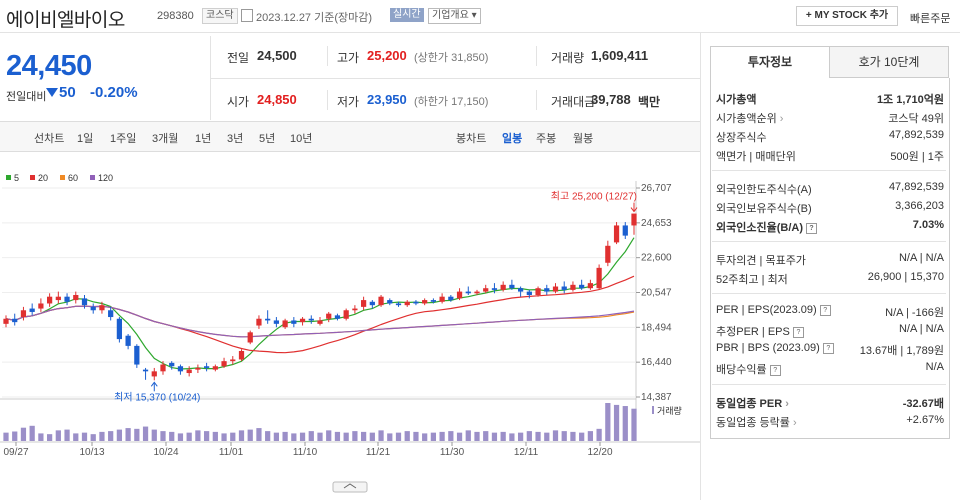 The height and width of the screenshot is (500, 960). Describe the element at coordinates (105, 178) in the screenshot. I see `legend-label: 120` at that location.